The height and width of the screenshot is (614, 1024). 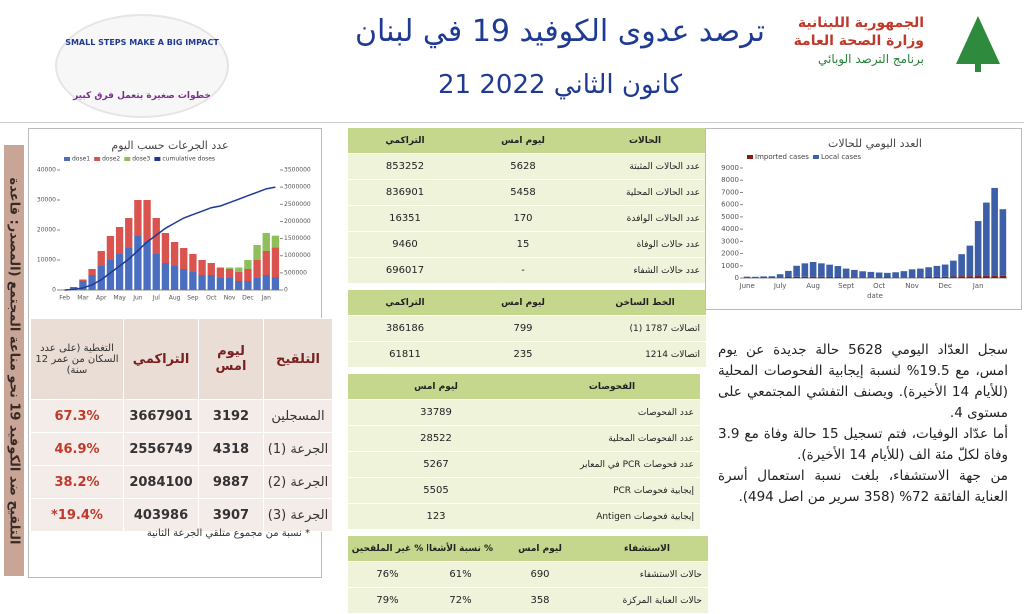 What do you see at coordinates (295, 272) in the screenshot?
I see `y2-tick-label: 500000` at bounding box center [295, 272].